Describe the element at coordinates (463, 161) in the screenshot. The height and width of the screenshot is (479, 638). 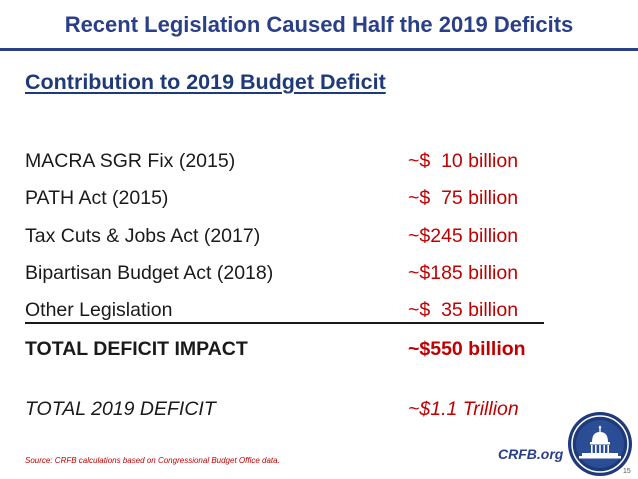
I see `row-value: ~$ 10 billion` at that location.